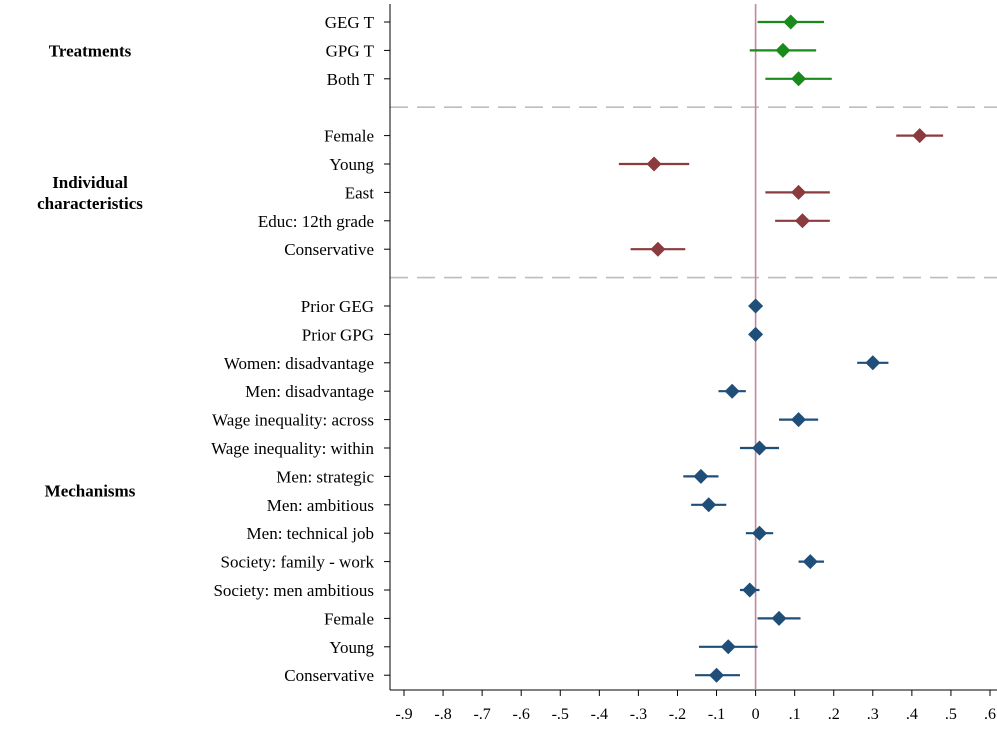  I want to click on x-tick-label: .2, so click(834, 714).